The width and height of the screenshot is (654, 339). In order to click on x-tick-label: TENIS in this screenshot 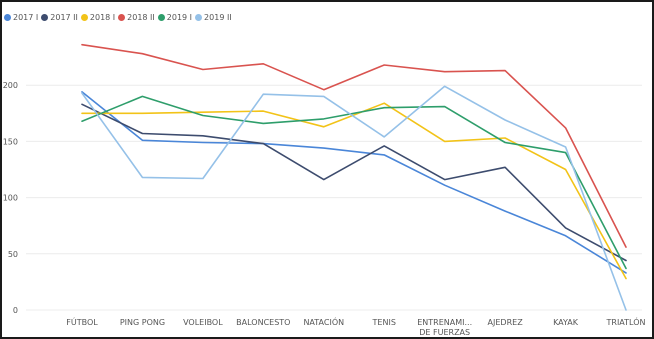, I will do `click(384, 322)`.